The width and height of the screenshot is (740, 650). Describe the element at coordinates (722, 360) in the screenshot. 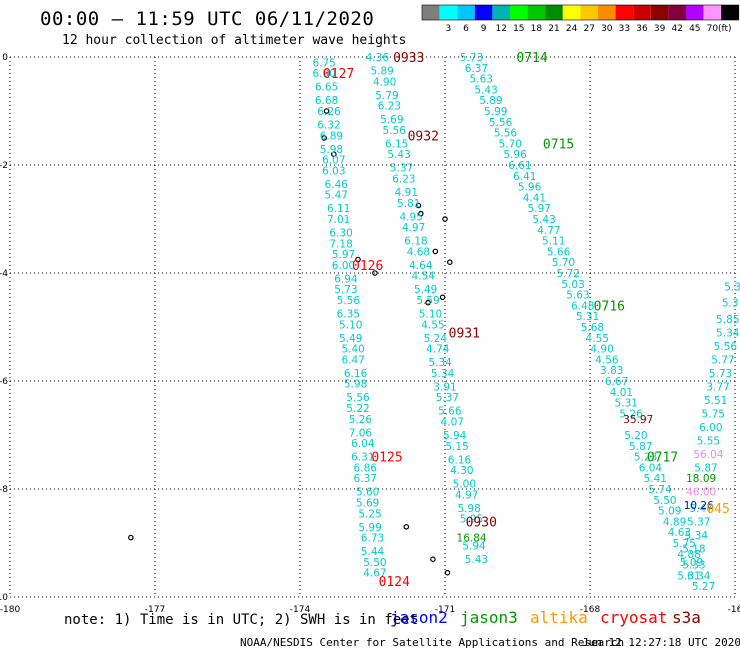

I see `wave-height-point: 5.77` at that location.